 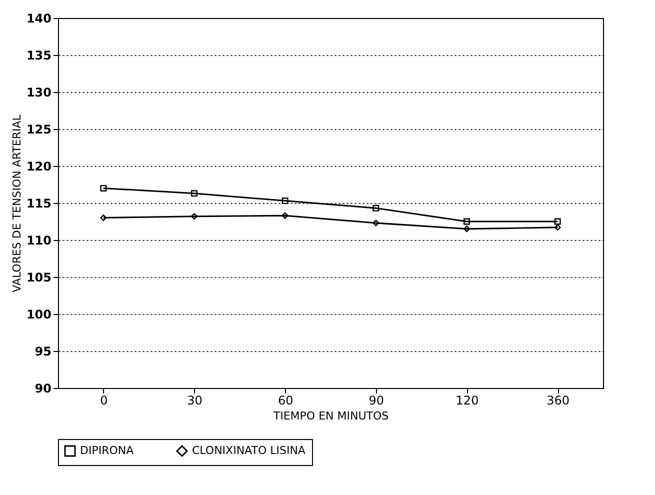 What do you see at coordinates (39, 129) in the screenshot?
I see `y-tick-label: 125` at bounding box center [39, 129].